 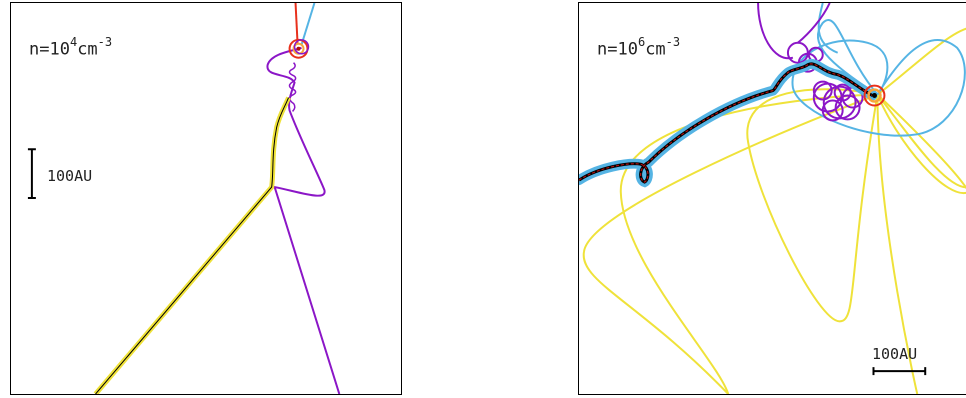 I want to click on purple-trajectory, so click(x=303, y=220).